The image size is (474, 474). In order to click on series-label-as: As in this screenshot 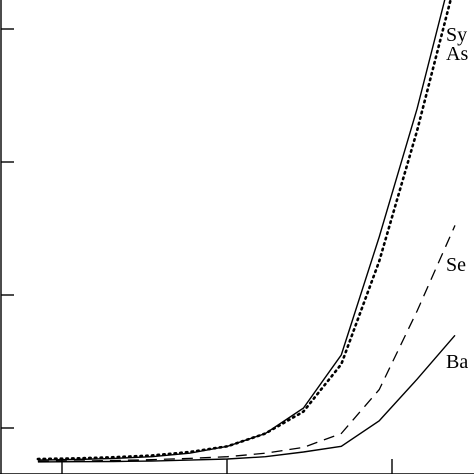, I will do `click(457, 54)`.